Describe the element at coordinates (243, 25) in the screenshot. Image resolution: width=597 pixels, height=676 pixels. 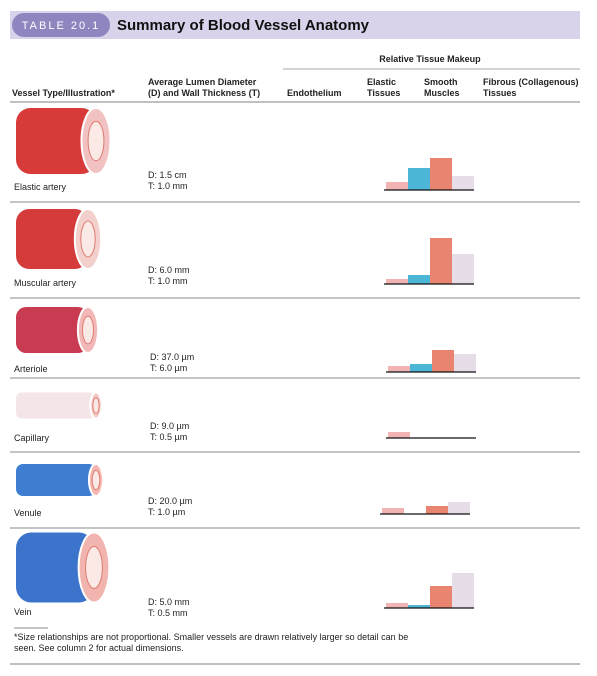
I see `title: Summary of Blood Vessel Anatomy` at that location.